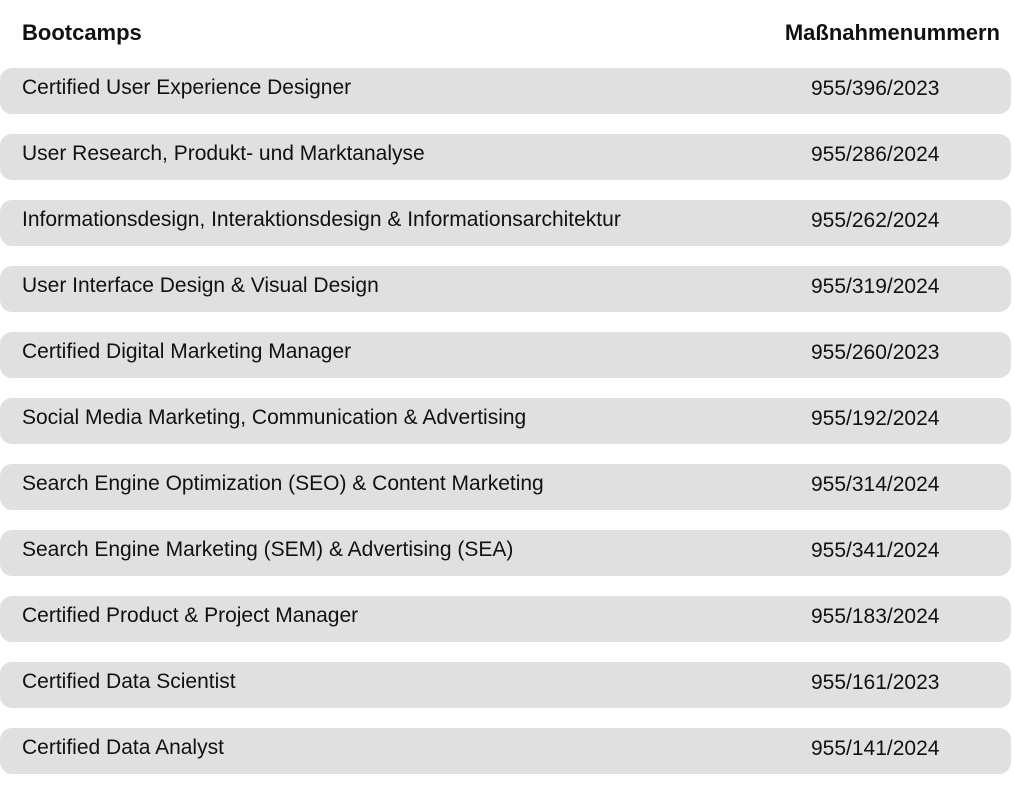  What do you see at coordinates (875, 88) in the screenshot?
I see `measure-number: 955/396/2023` at bounding box center [875, 88].